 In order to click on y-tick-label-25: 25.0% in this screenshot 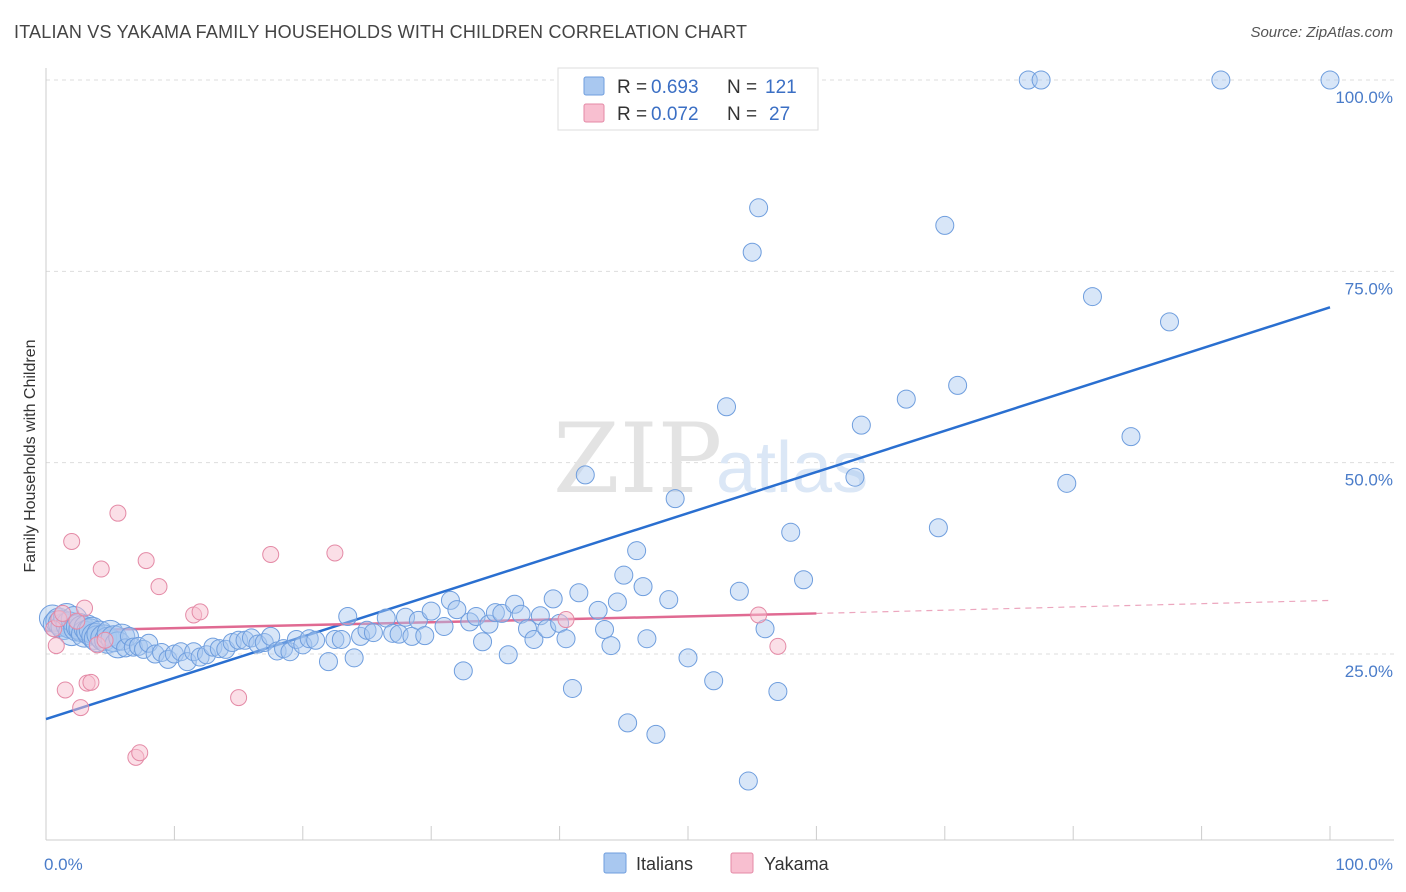, I will do `click(1369, 671)`.